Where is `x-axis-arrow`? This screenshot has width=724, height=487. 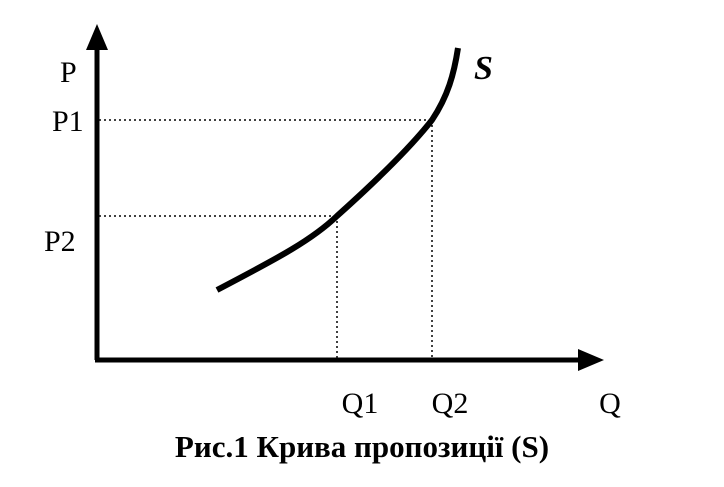
x-axis-arrow is located at coordinates (591, 360).